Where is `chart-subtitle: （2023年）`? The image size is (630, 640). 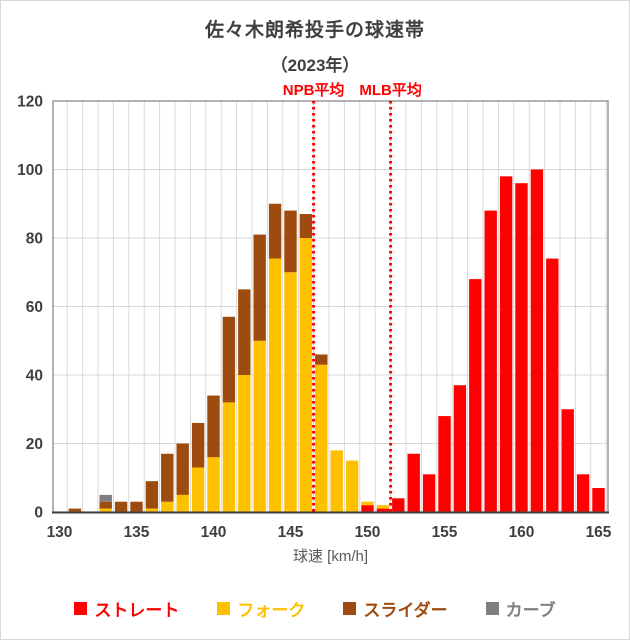
chart-subtitle: （2023年） is located at coordinates (315, 65).